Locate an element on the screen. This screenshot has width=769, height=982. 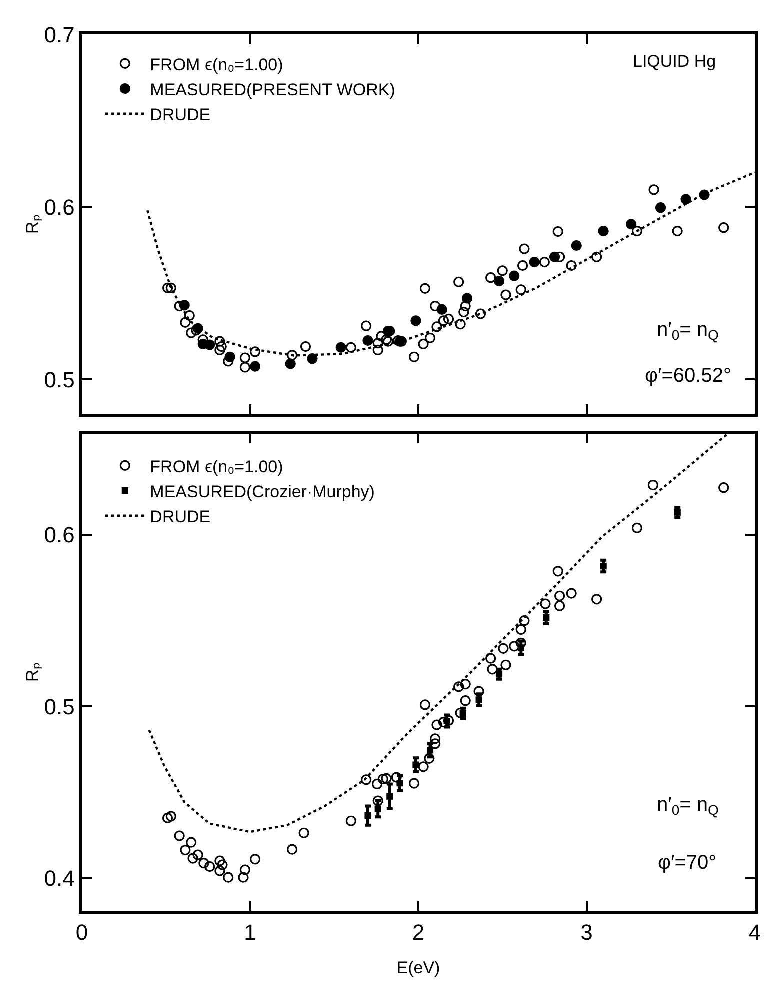
y-tick-label: 0.5 is located at coordinates (59, 379).